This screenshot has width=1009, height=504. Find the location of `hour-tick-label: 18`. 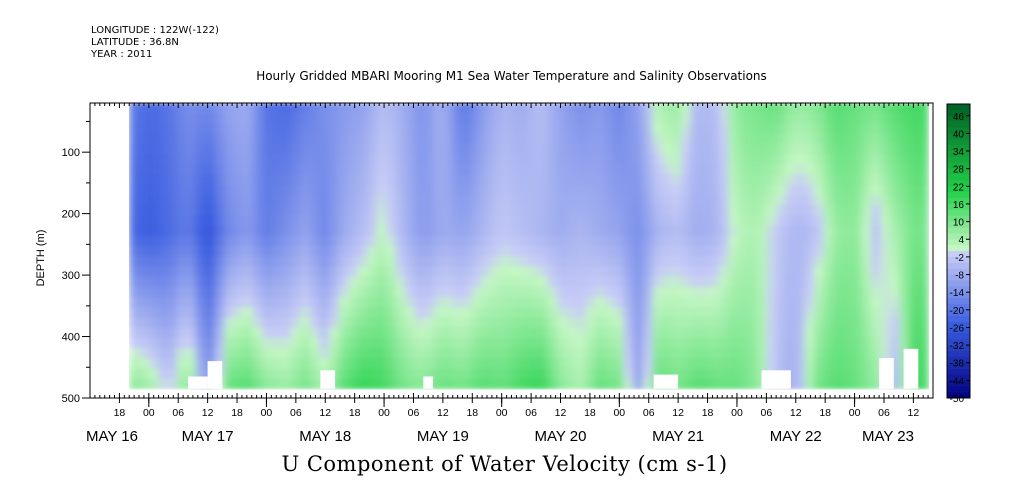

hour-tick-label: 18 is located at coordinates (825, 413).